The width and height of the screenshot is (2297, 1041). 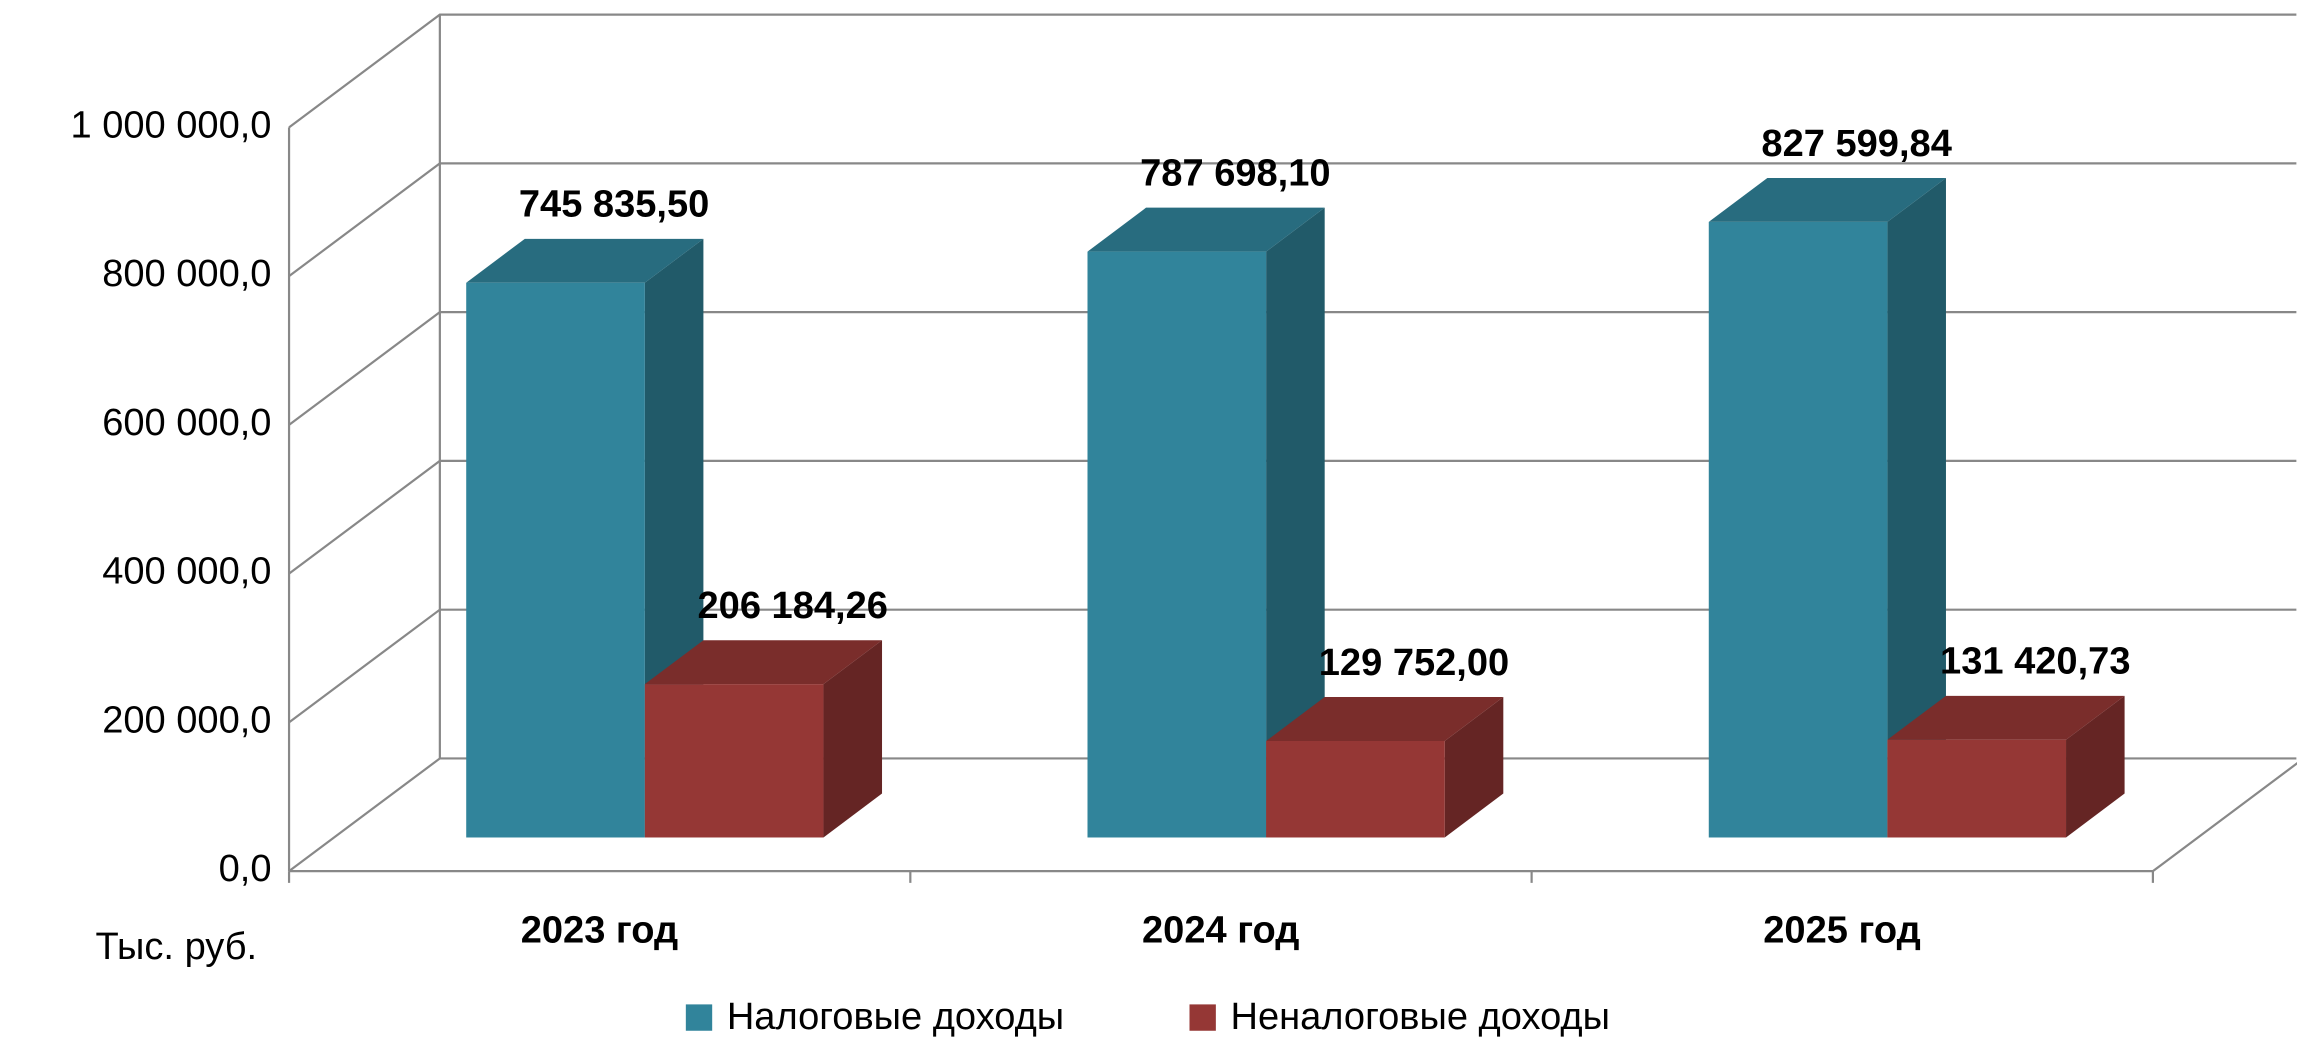 I want to click on y-tick-label: 400 000,0, so click(x=186, y=572).